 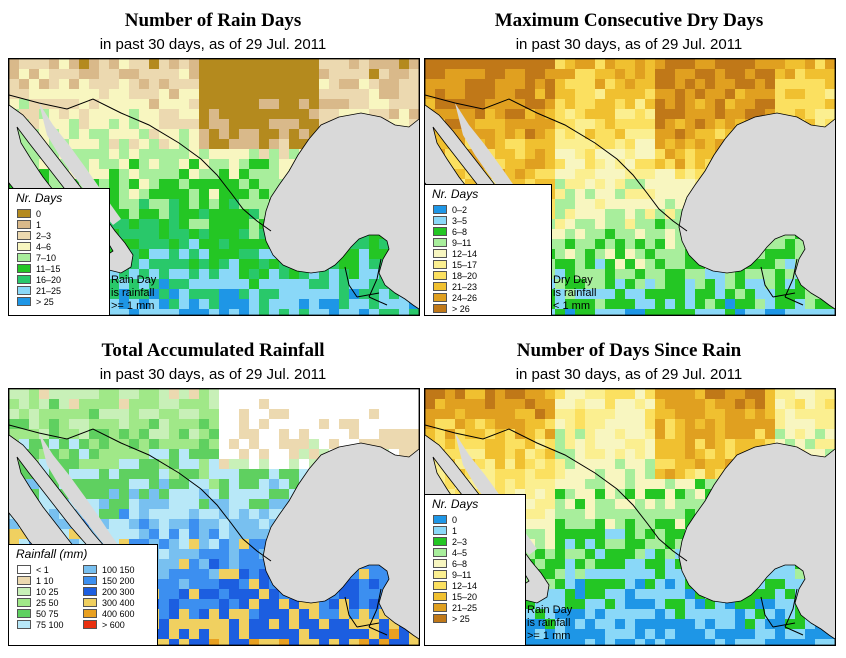 What do you see at coordinates (465, 265) in the screenshot?
I see `legend-label: 15–17` at bounding box center [465, 265].